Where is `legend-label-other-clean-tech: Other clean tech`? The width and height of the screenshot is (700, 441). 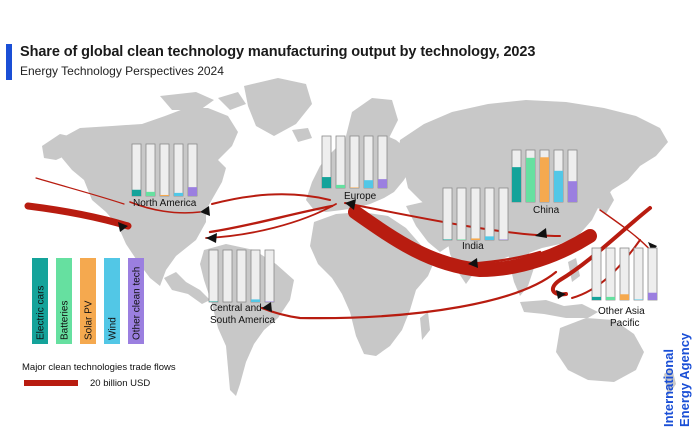
legend-label-other-clean-tech: Other clean tech is located at coordinates (137, 303).